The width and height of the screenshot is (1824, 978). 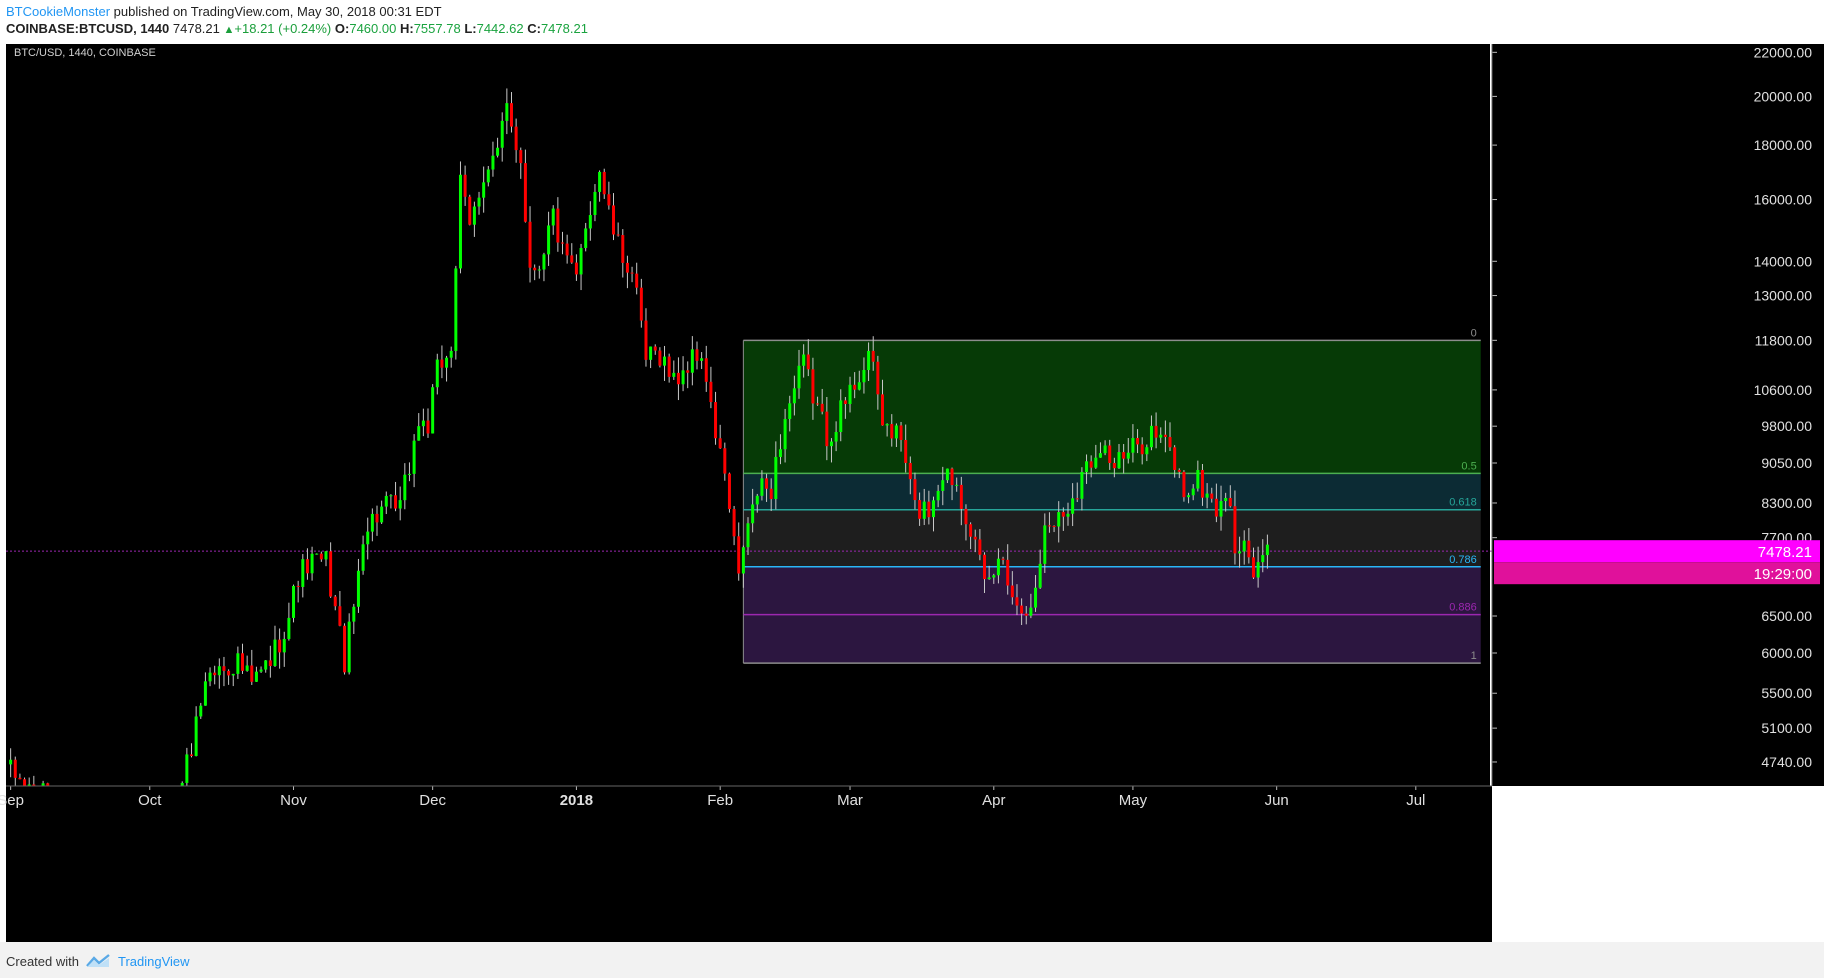 What do you see at coordinates (749, 864) in the screenshot?
I see `time-axis` at bounding box center [749, 864].